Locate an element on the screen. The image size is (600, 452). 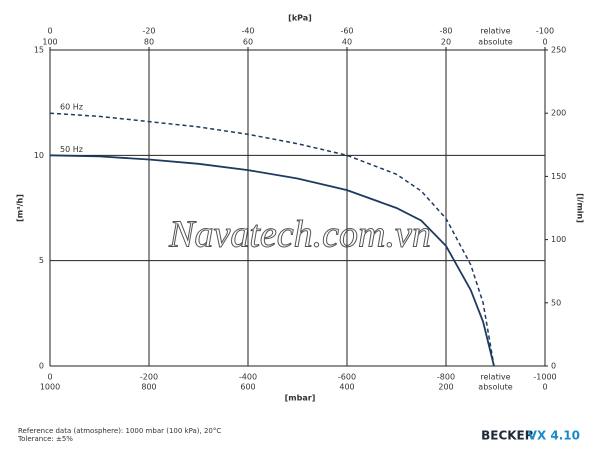
x-tick-label: -400 is located at coordinates (248, 377).